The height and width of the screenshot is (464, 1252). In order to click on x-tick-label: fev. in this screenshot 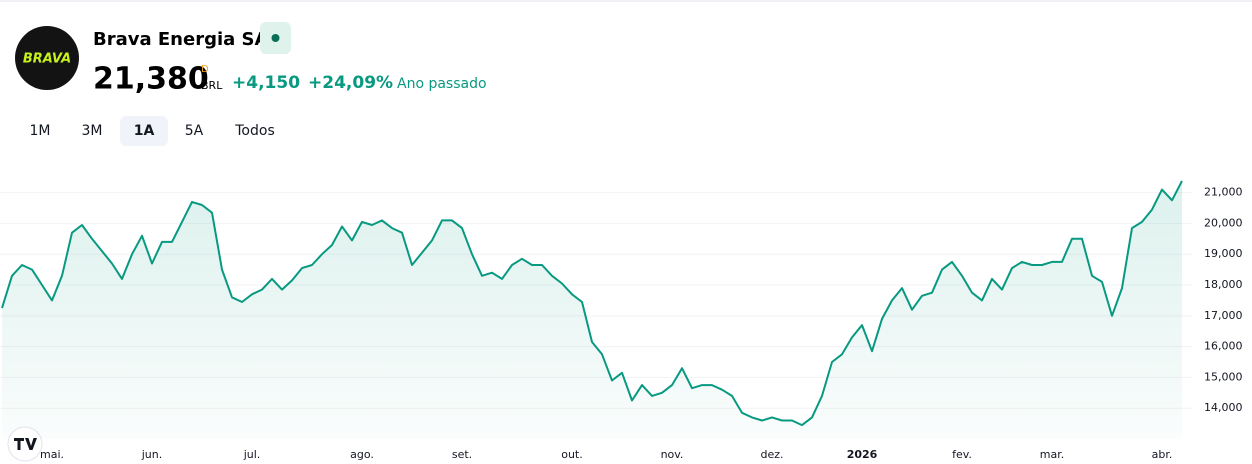, I will do `click(962, 454)`.